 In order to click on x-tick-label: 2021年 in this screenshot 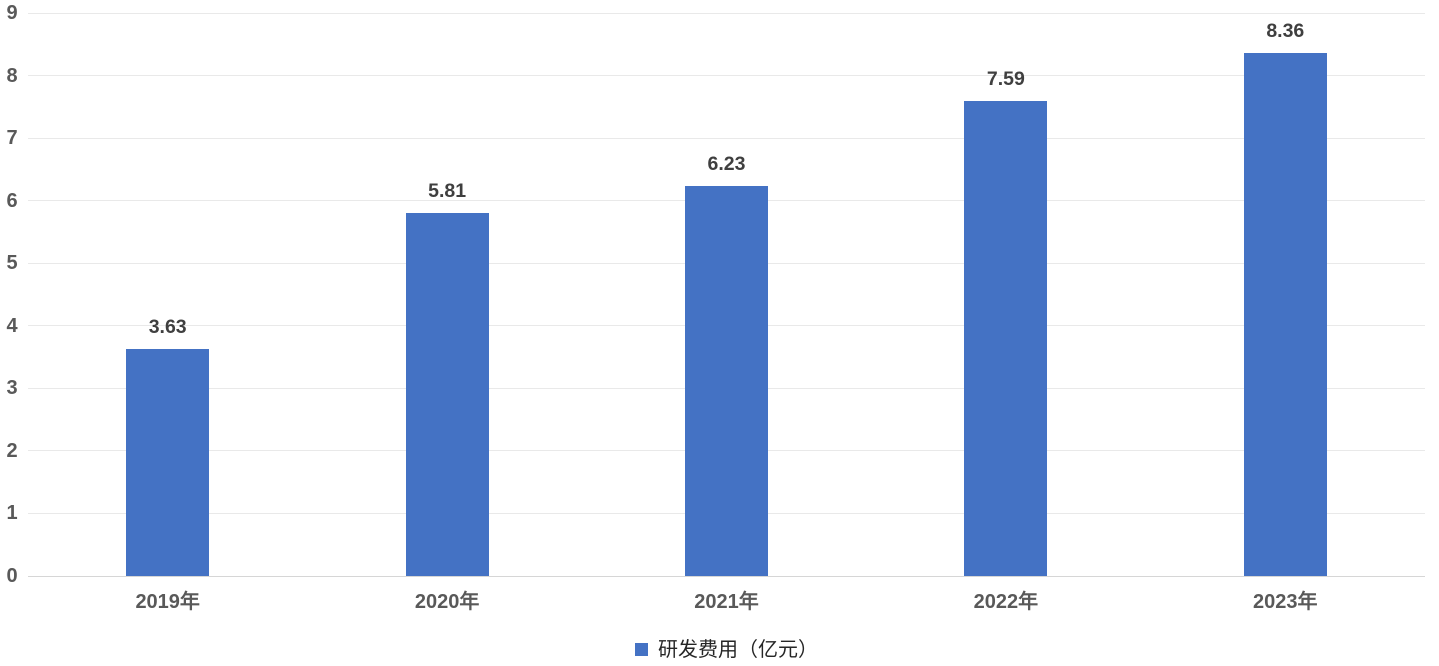, I will do `click(726, 602)`.